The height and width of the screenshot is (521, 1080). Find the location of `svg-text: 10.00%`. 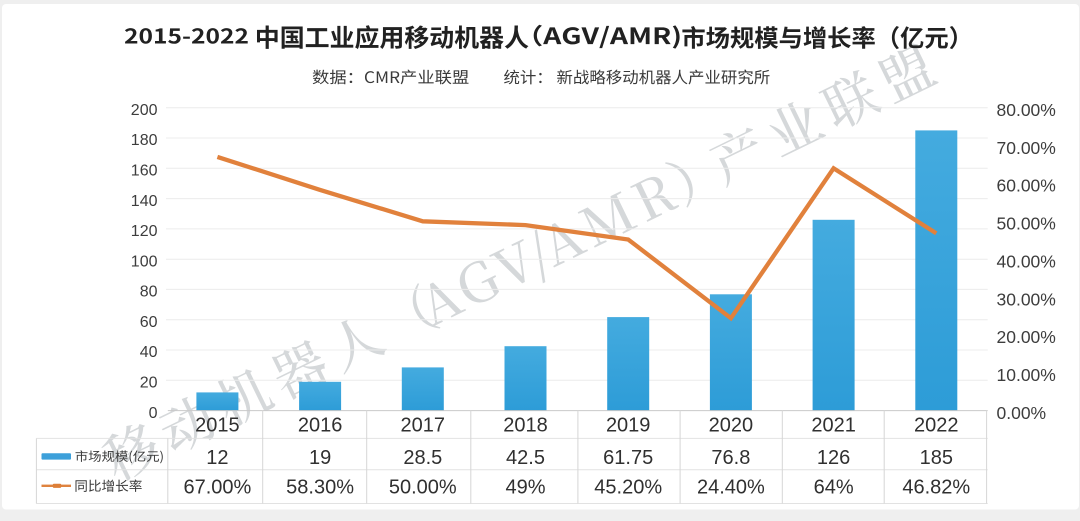

svg-text: 10.00% is located at coordinates (1026, 375).